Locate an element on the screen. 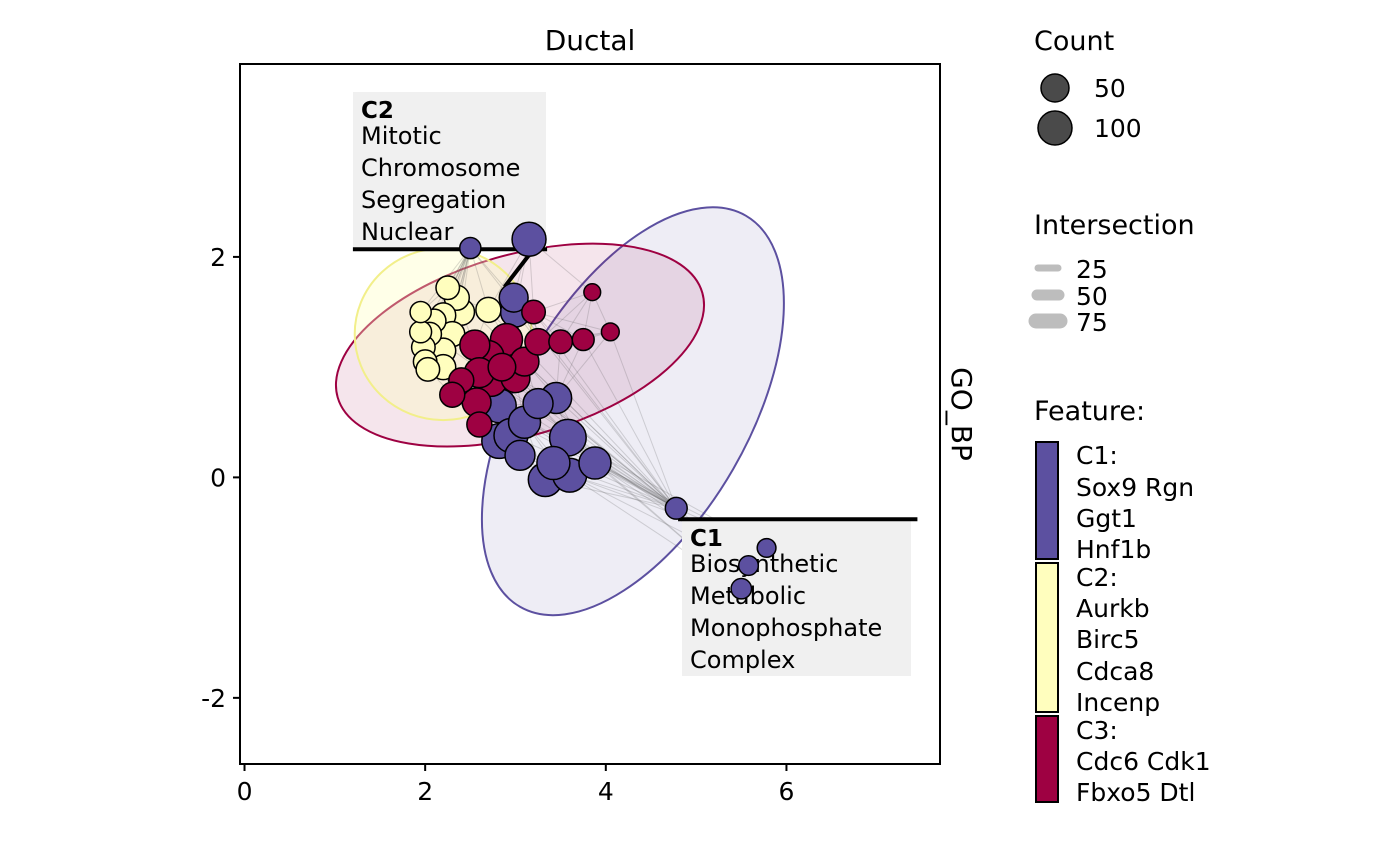 This screenshot has width=1400, height=866. label-box-title-c2: C2 is located at coordinates (377, 111).